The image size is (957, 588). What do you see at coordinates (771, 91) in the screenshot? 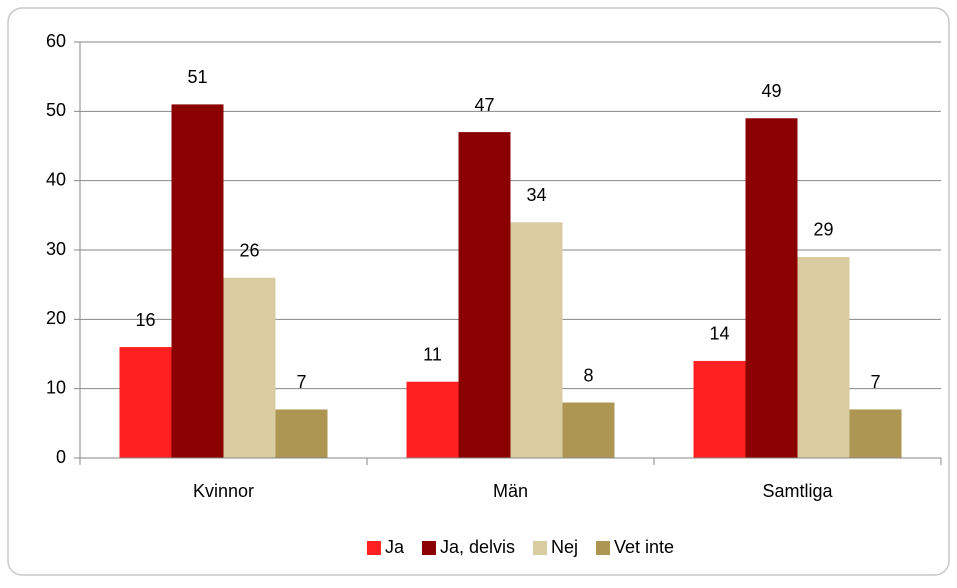
I see `data-label: 49` at bounding box center [771, 91].